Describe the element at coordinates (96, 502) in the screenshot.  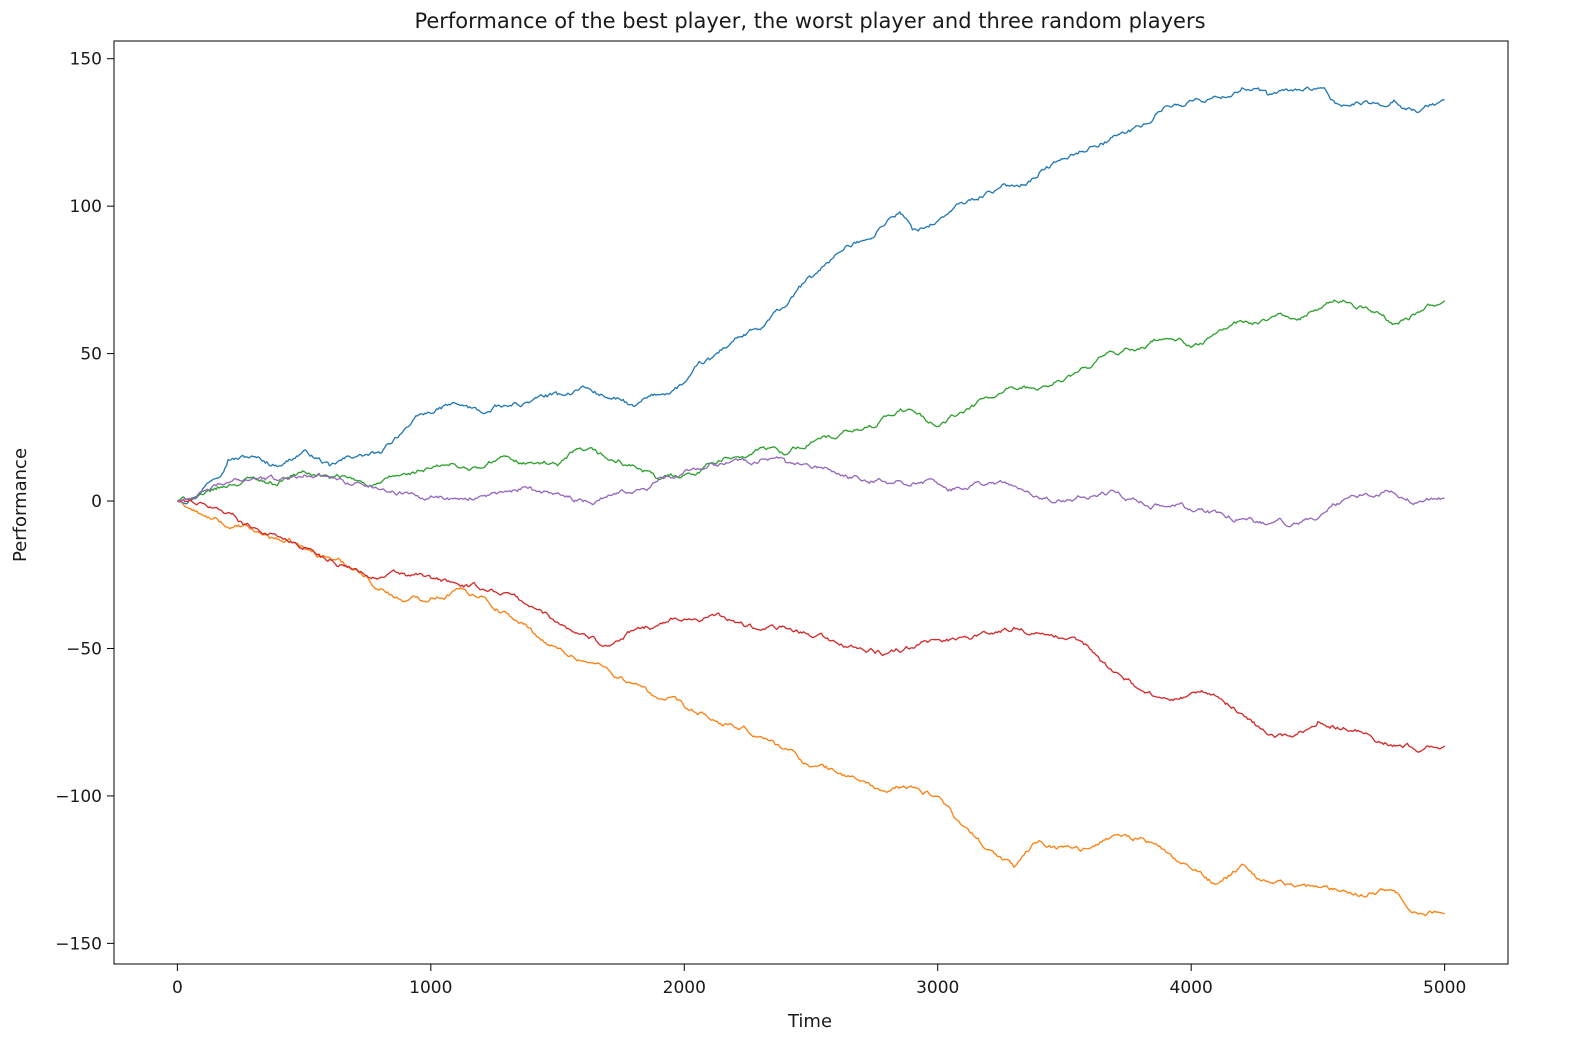
I see `y-tick-label: 0` at that location.